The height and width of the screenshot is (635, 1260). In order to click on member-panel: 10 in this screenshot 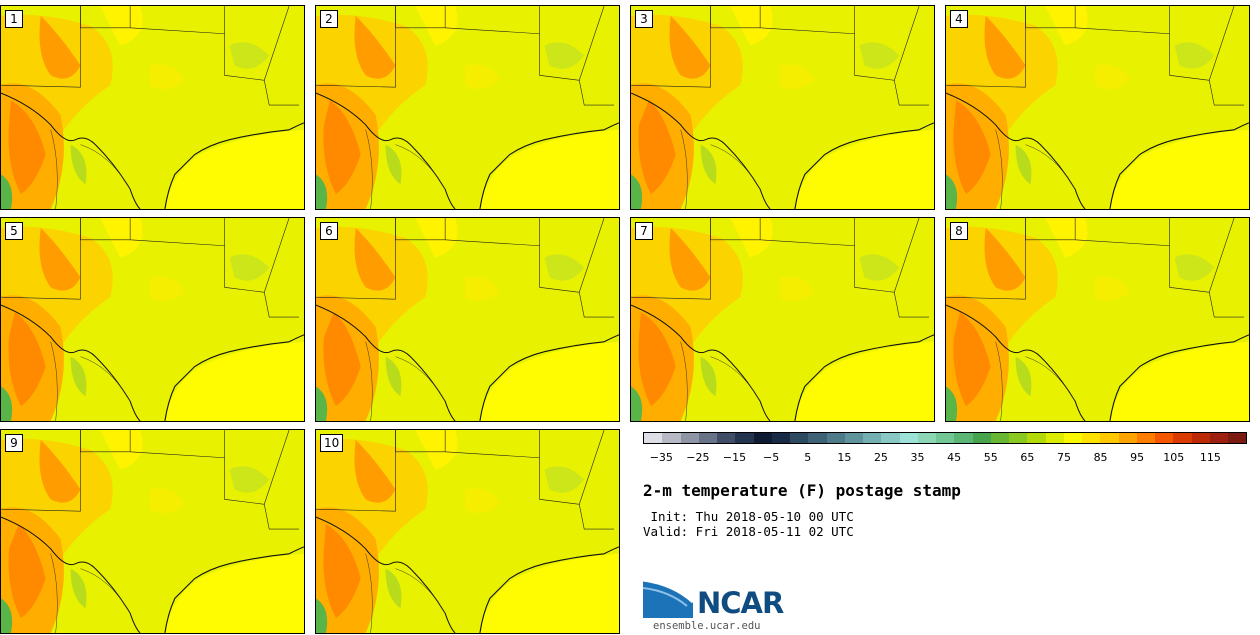, I will do `click(467, 531)`.